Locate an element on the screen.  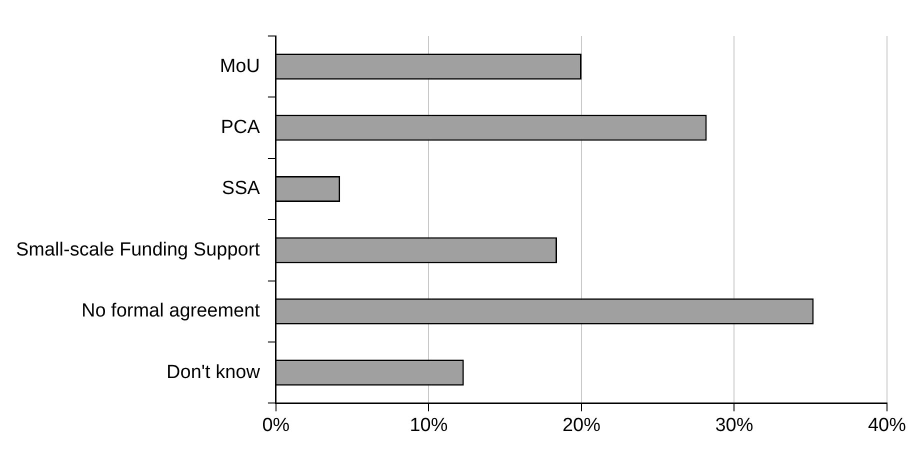
y-tick-label: Small-scale Funding Support is located at coordinates (138, 249).